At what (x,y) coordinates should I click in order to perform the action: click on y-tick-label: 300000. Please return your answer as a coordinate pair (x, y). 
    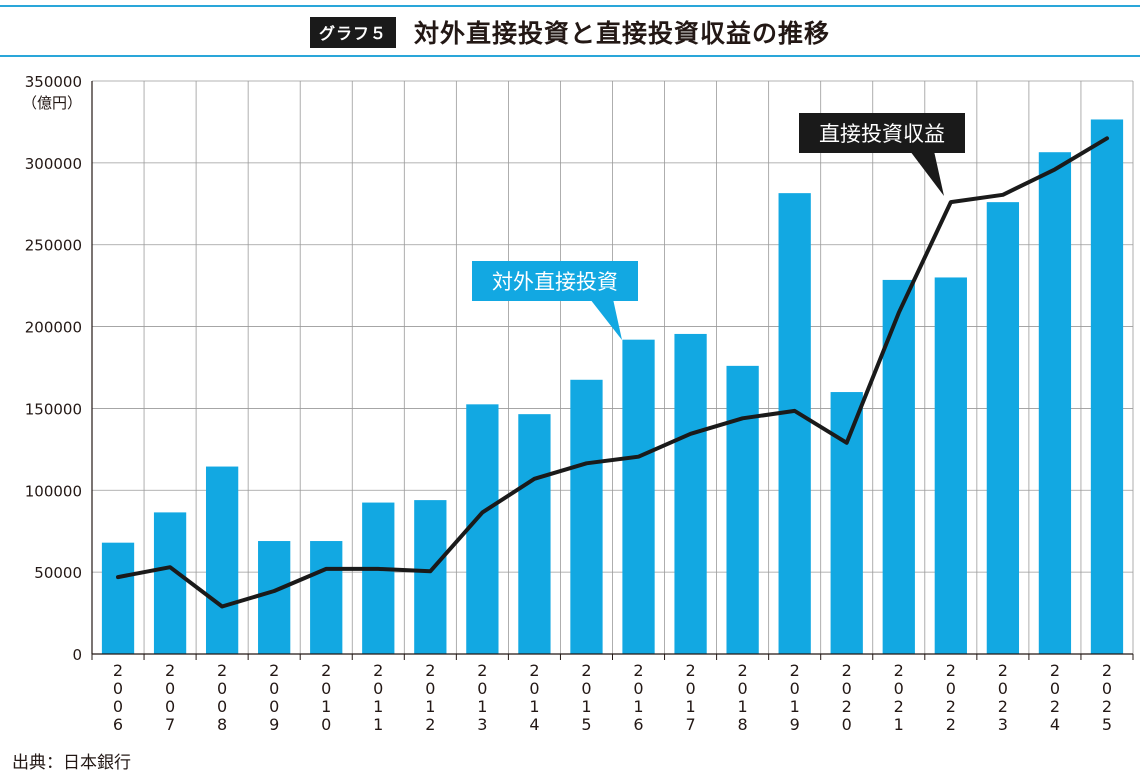
    Looking at the image, I should click on (53, 164).